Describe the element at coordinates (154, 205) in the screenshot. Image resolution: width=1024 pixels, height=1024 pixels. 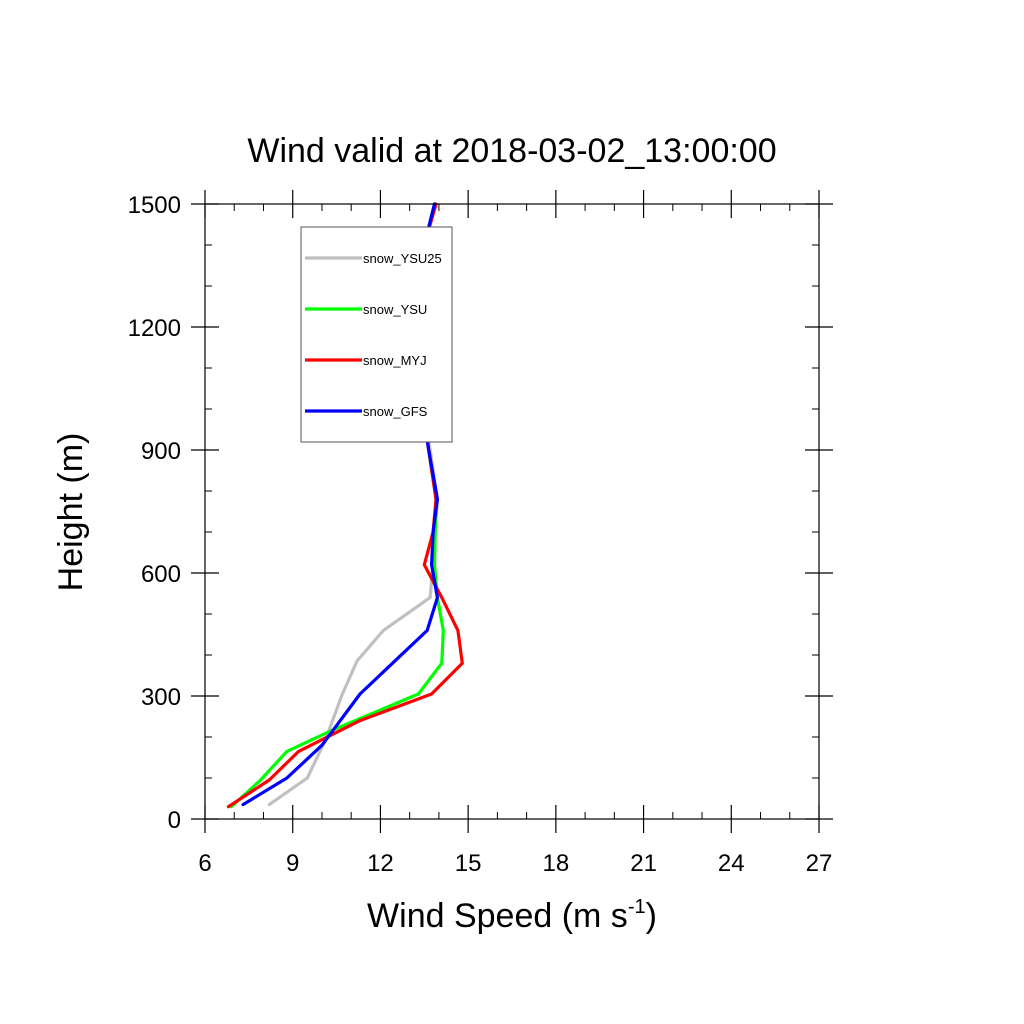
I see `y-tick-label: 1500` at that location.